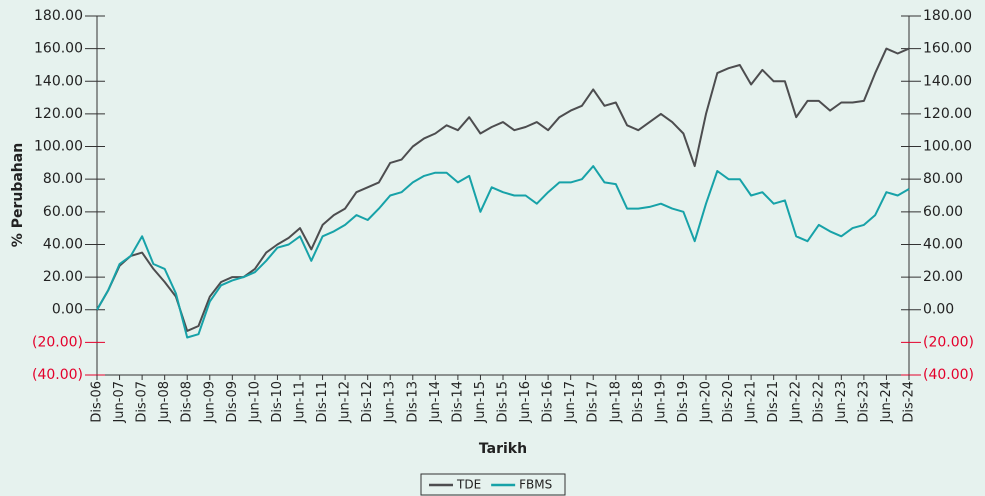 The height and width of the screenshot is (496, 985). What do you see at coordinates (943, 244) in the screenshot?
I see `y2-tick-label: 40.00` at bounding box center [943, 244].